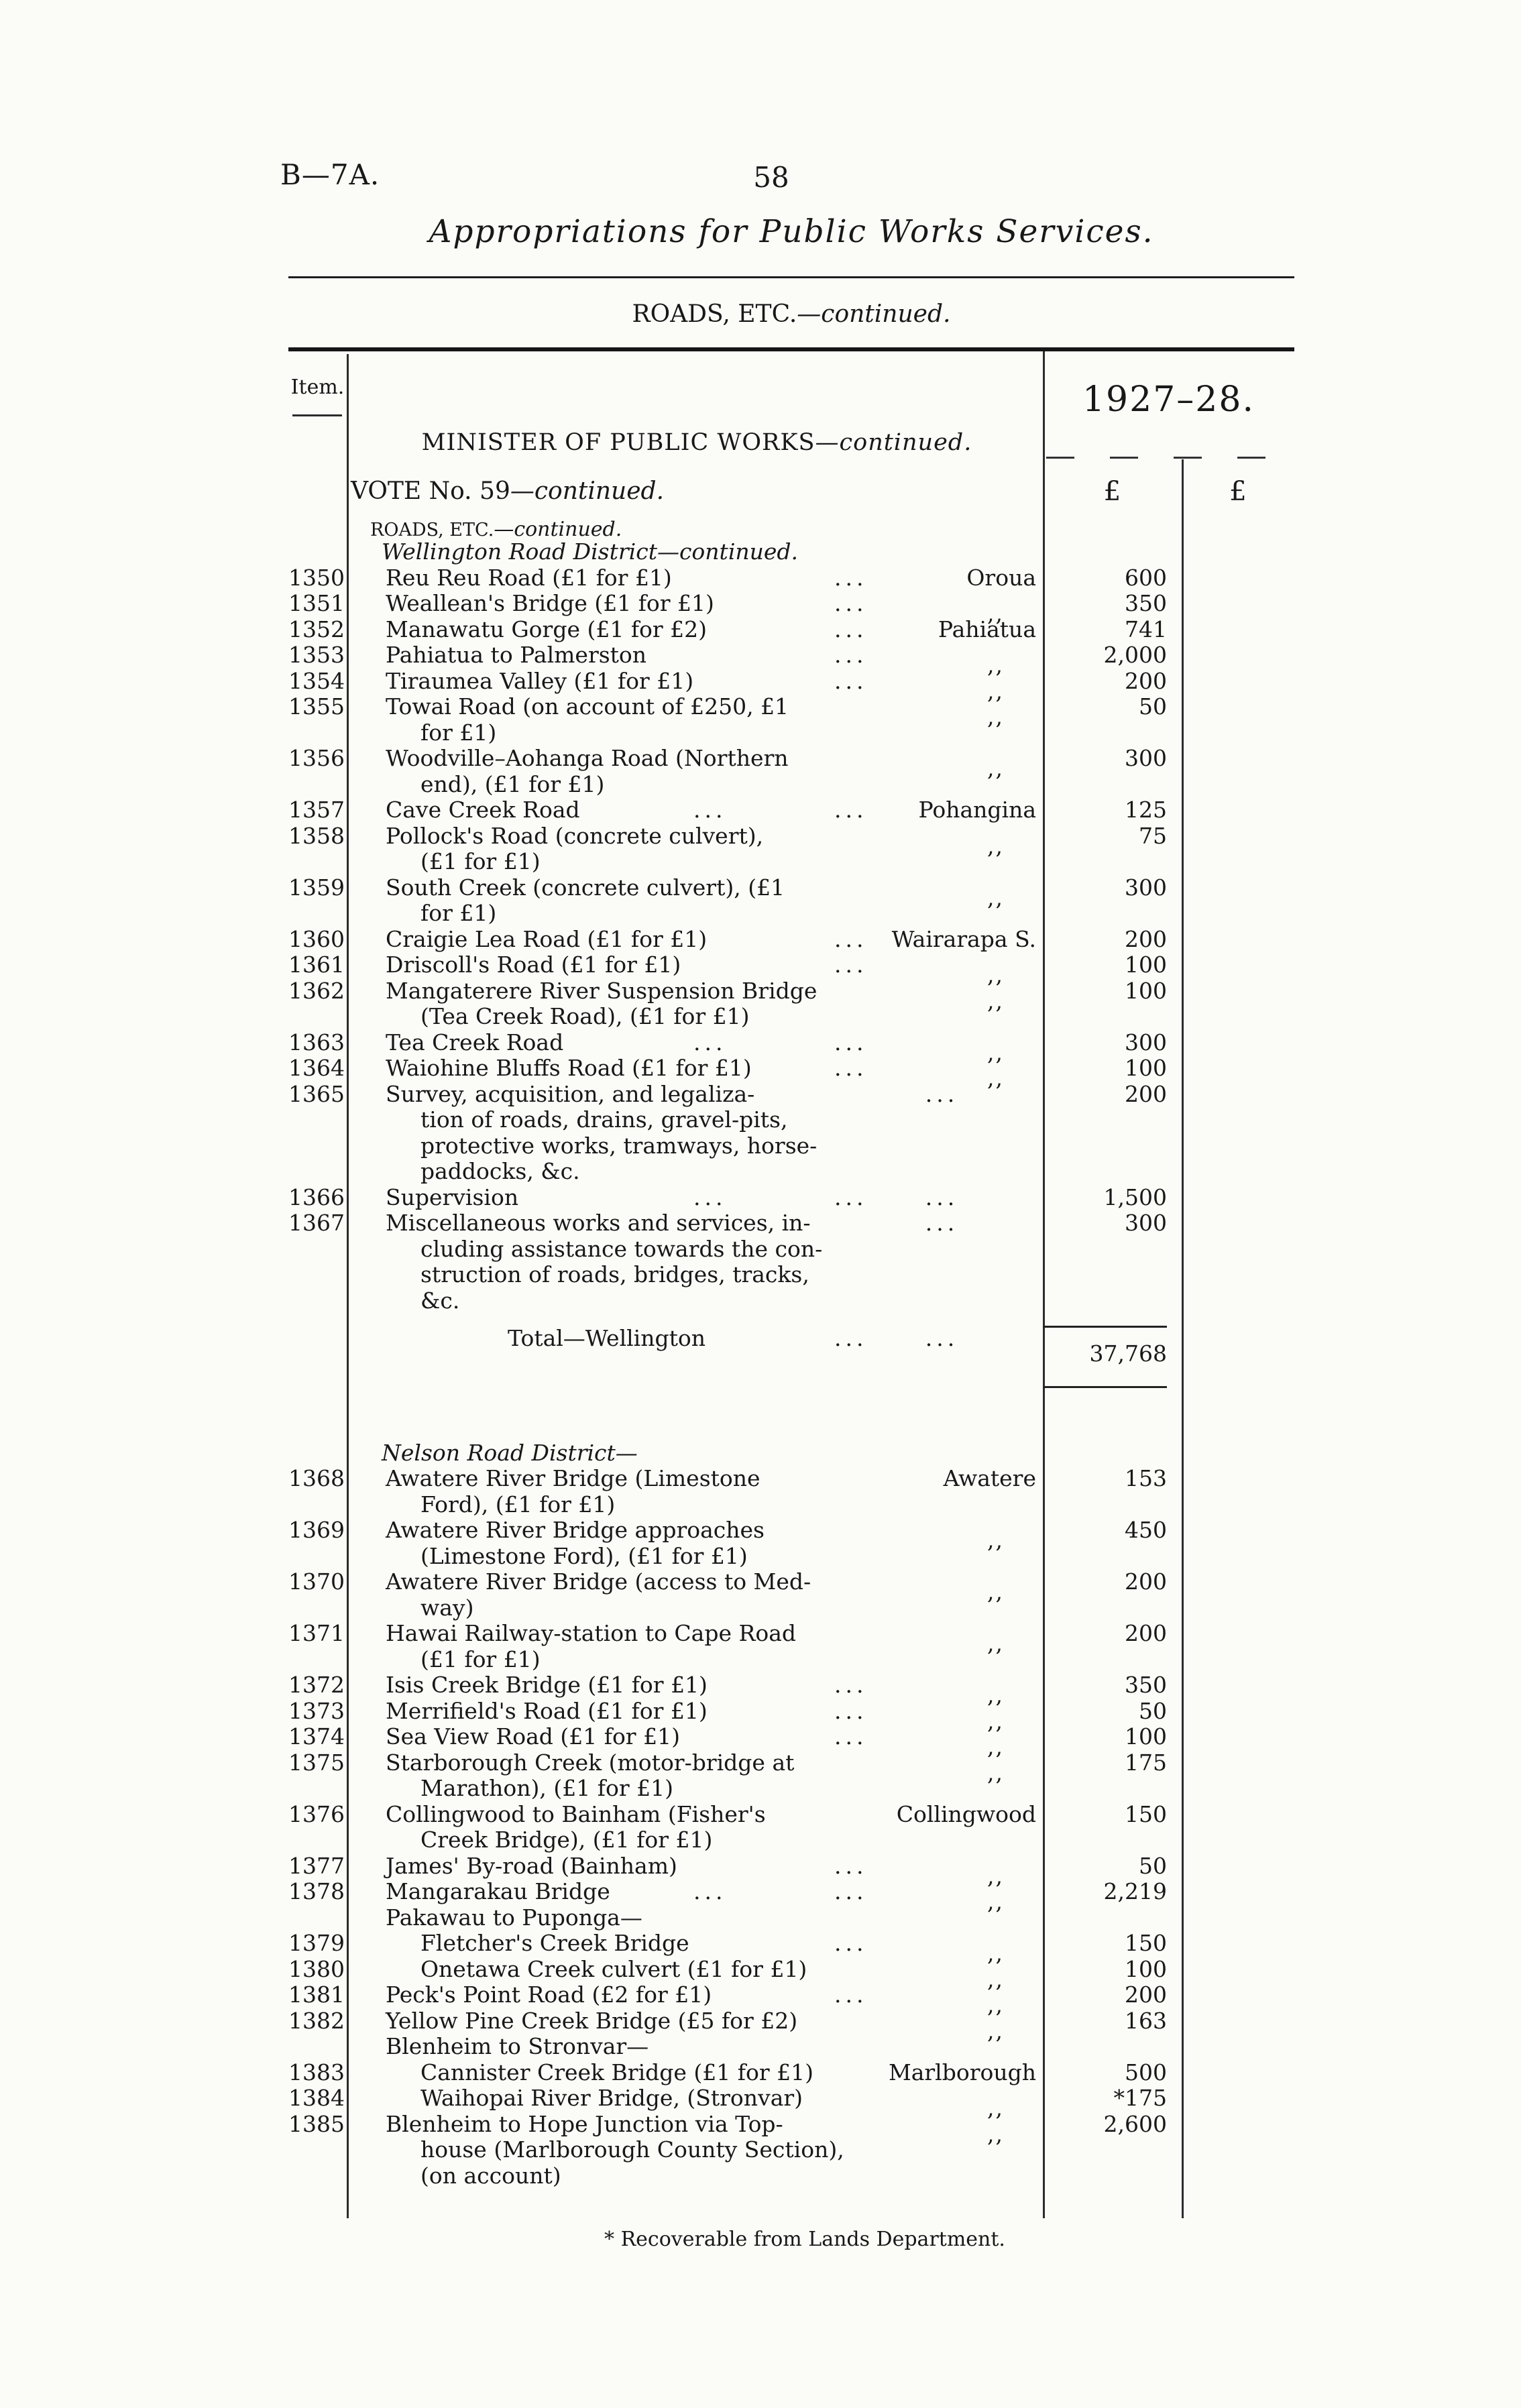  Describe the element at coordinates (963, 938) in the screenshot. I see `locality: Wairarapa S.` at that location.